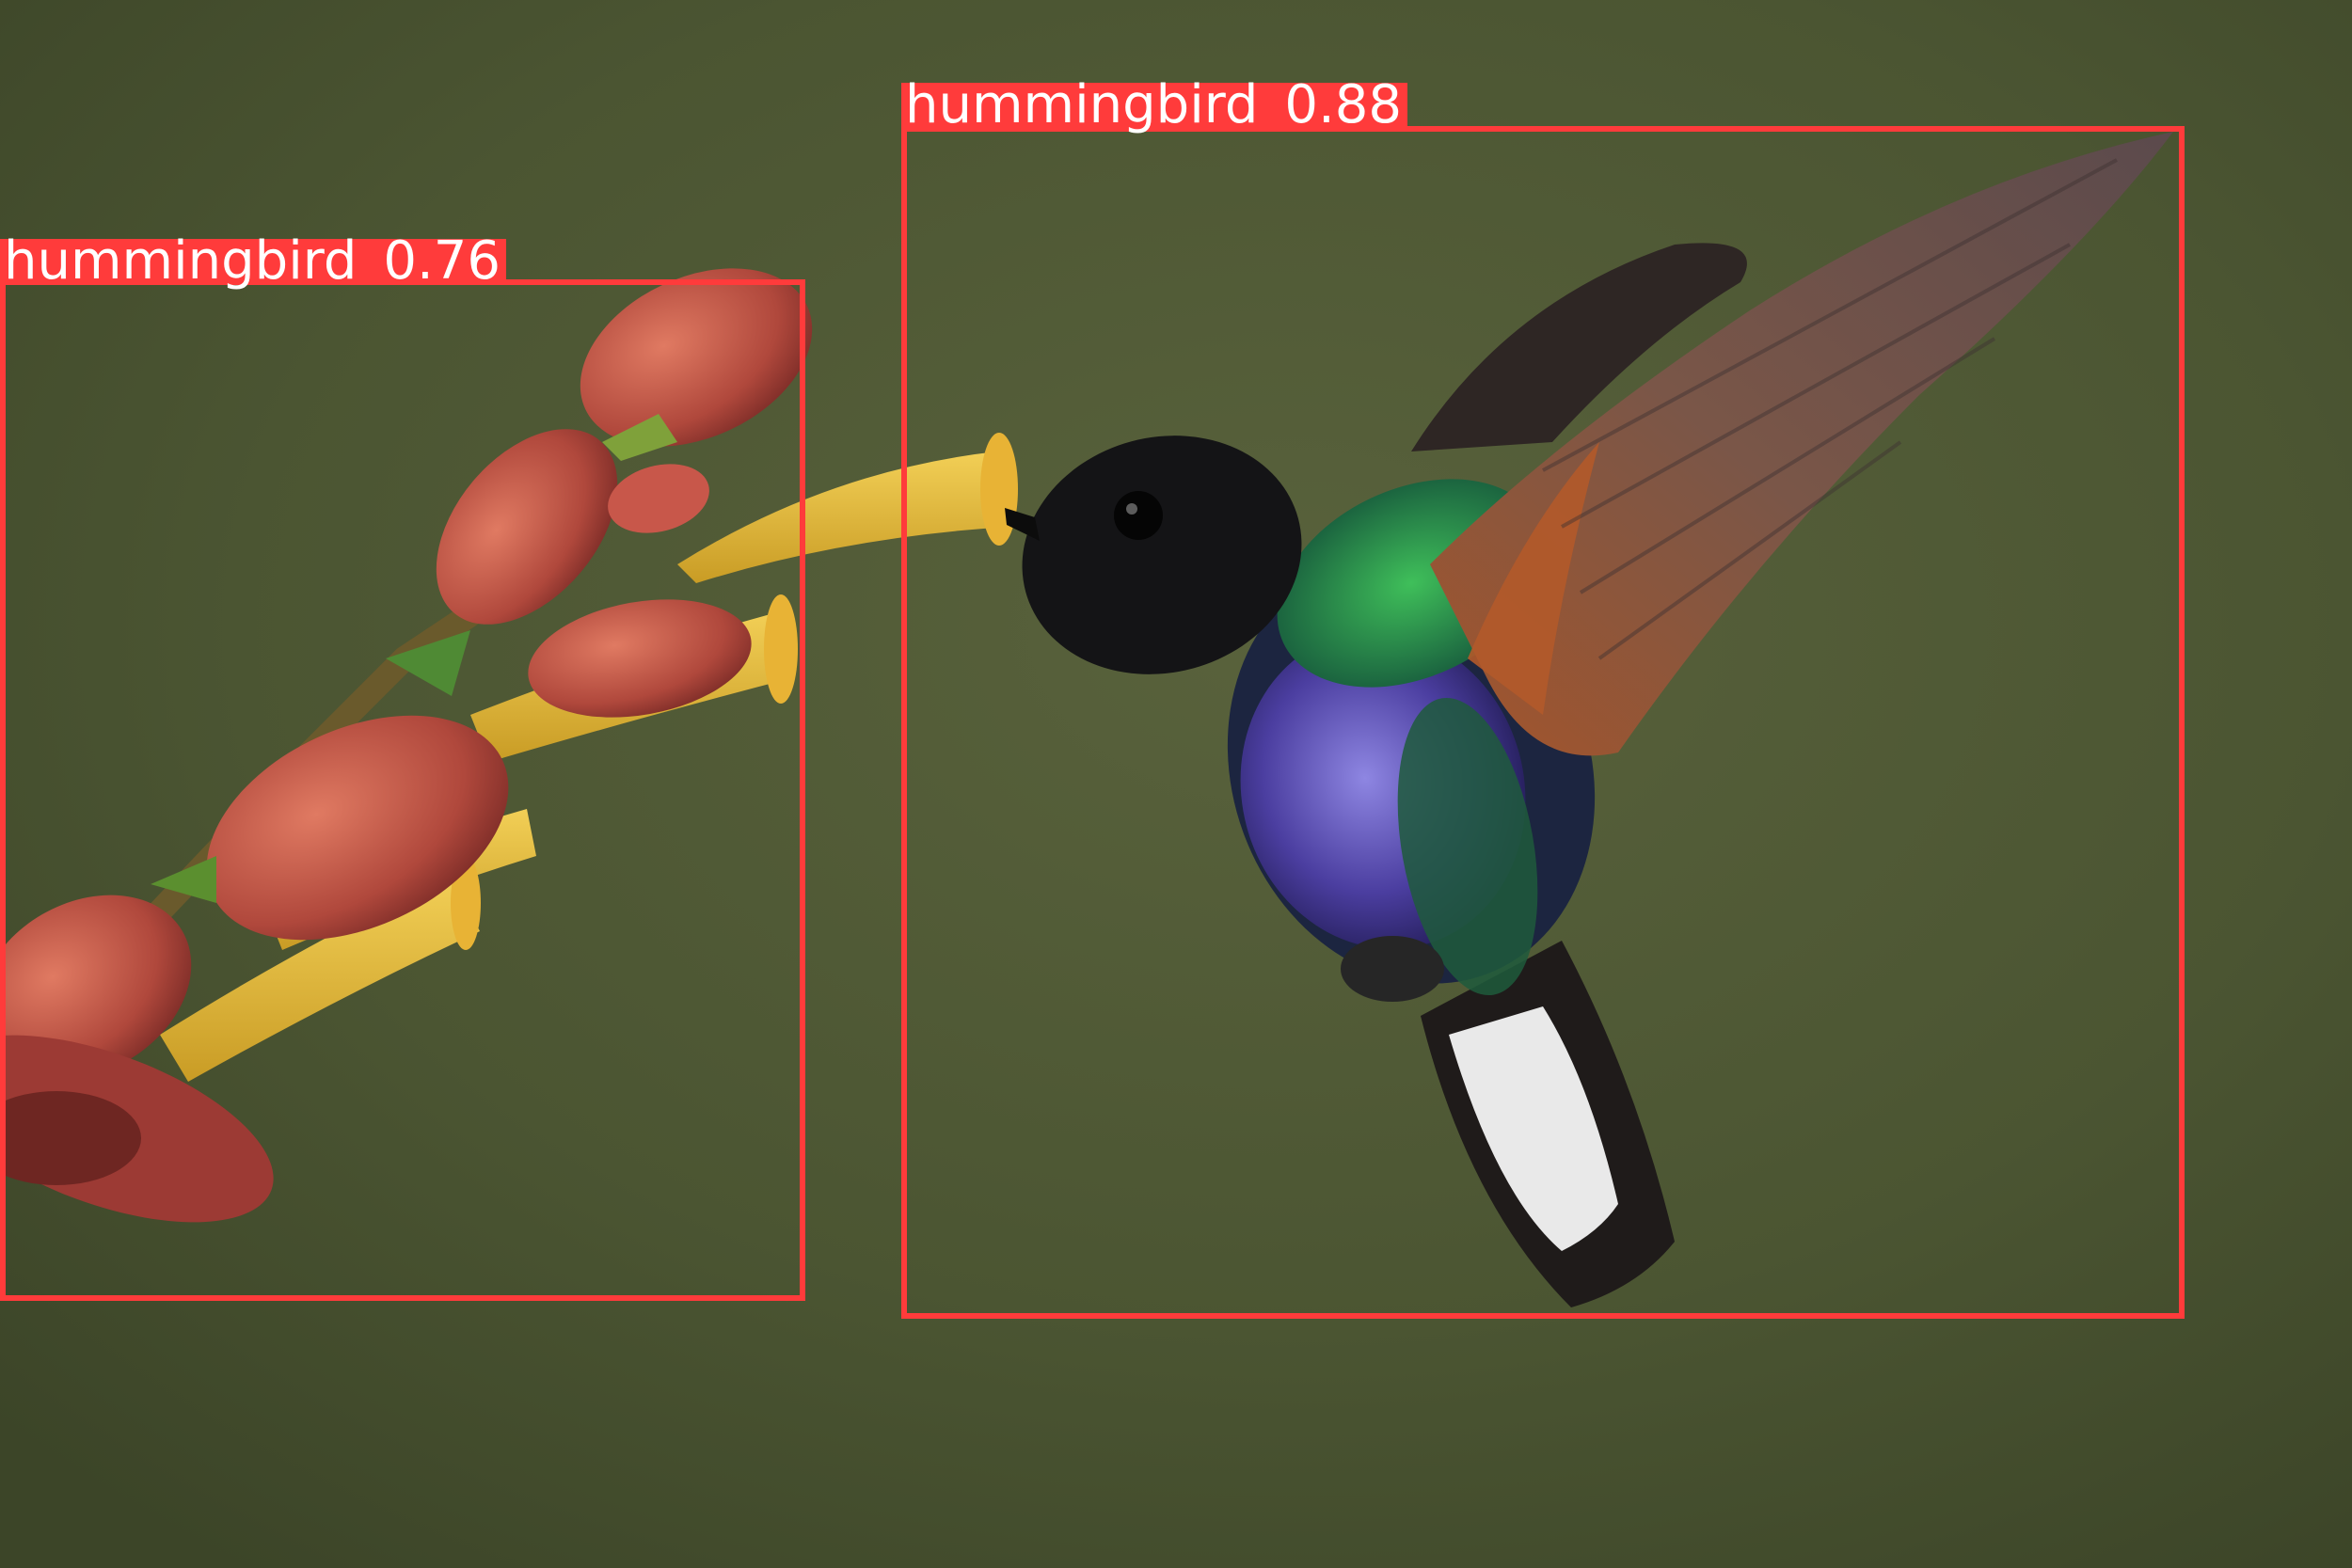 This screenshot has width=2352, height=1568. I want to click on detection-score: 0.88, so click(1343, 104).